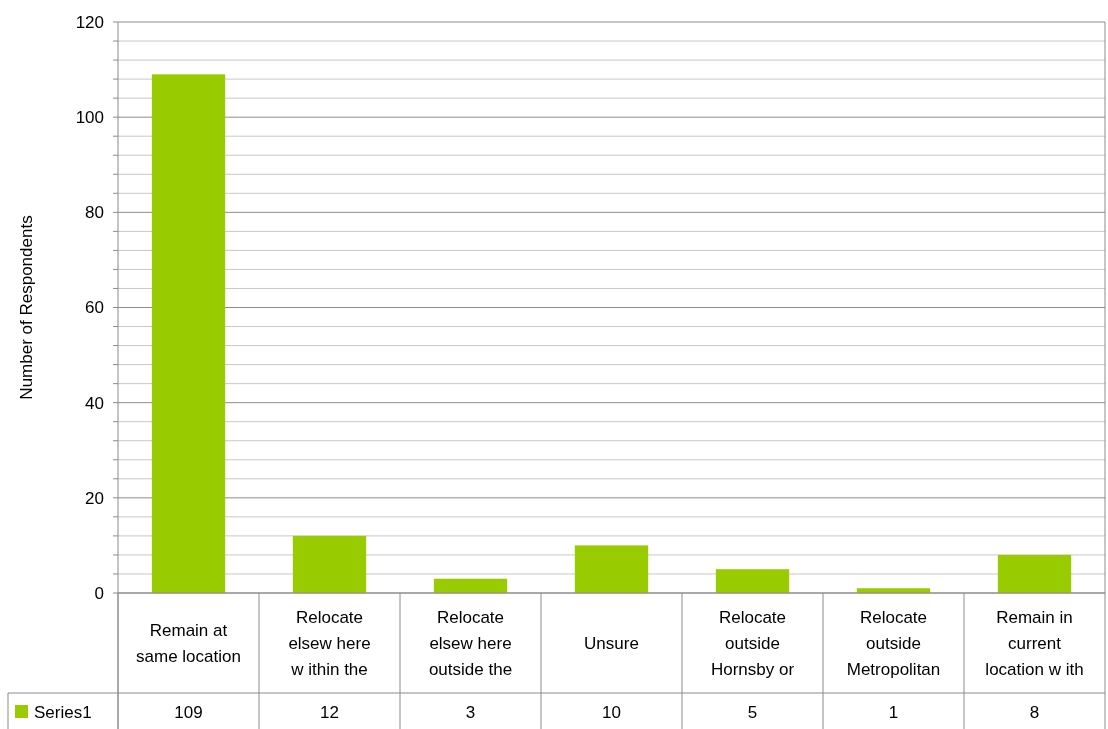 This screenshot has width=1108, height=729. What do you see at coordinates (611, 643) in the screenshot?
I see `x-tick-label: Unsure` at bounding box center [611, 643].